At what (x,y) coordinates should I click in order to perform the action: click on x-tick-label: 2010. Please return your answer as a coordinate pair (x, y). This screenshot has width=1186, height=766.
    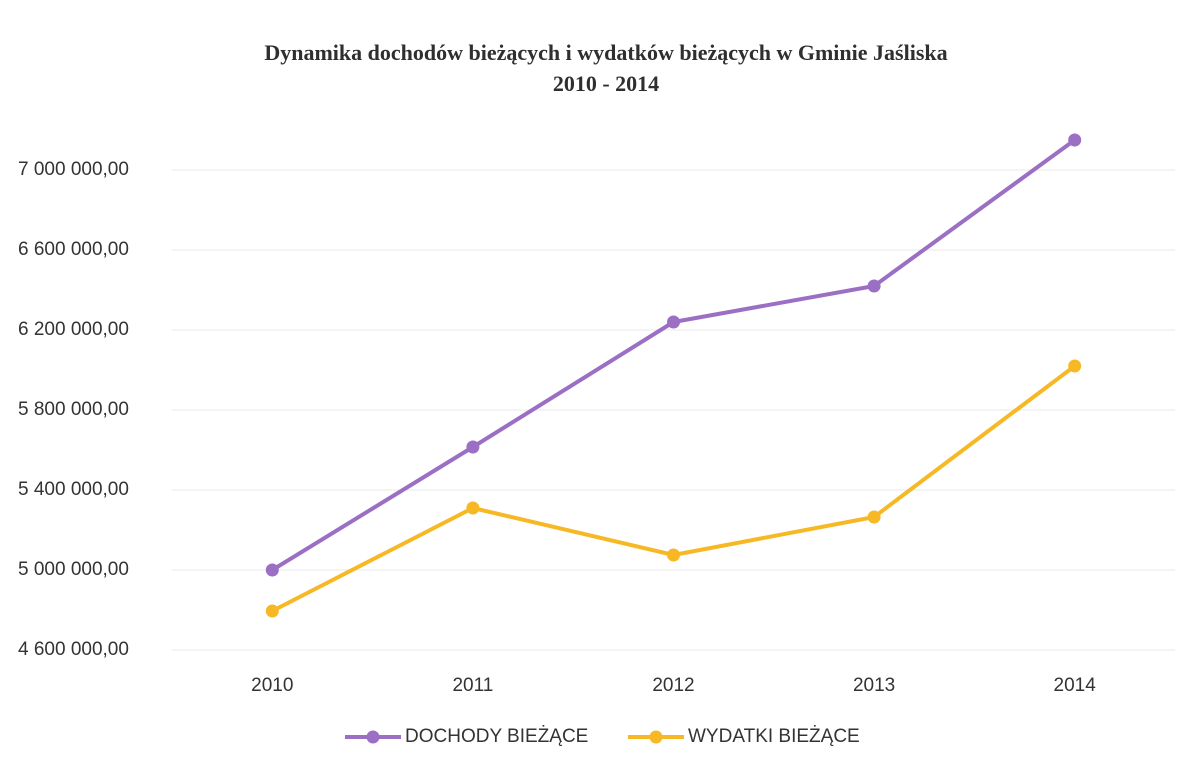
    Looking at the image, I should click on (272, 685).